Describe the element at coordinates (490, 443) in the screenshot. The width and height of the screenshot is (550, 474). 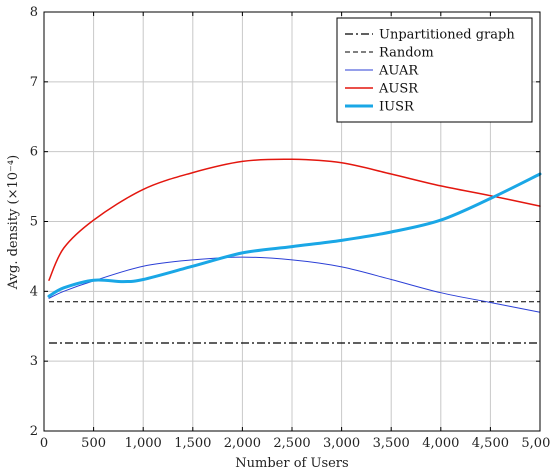
I see `x-tick-label: 4,500` at that location.